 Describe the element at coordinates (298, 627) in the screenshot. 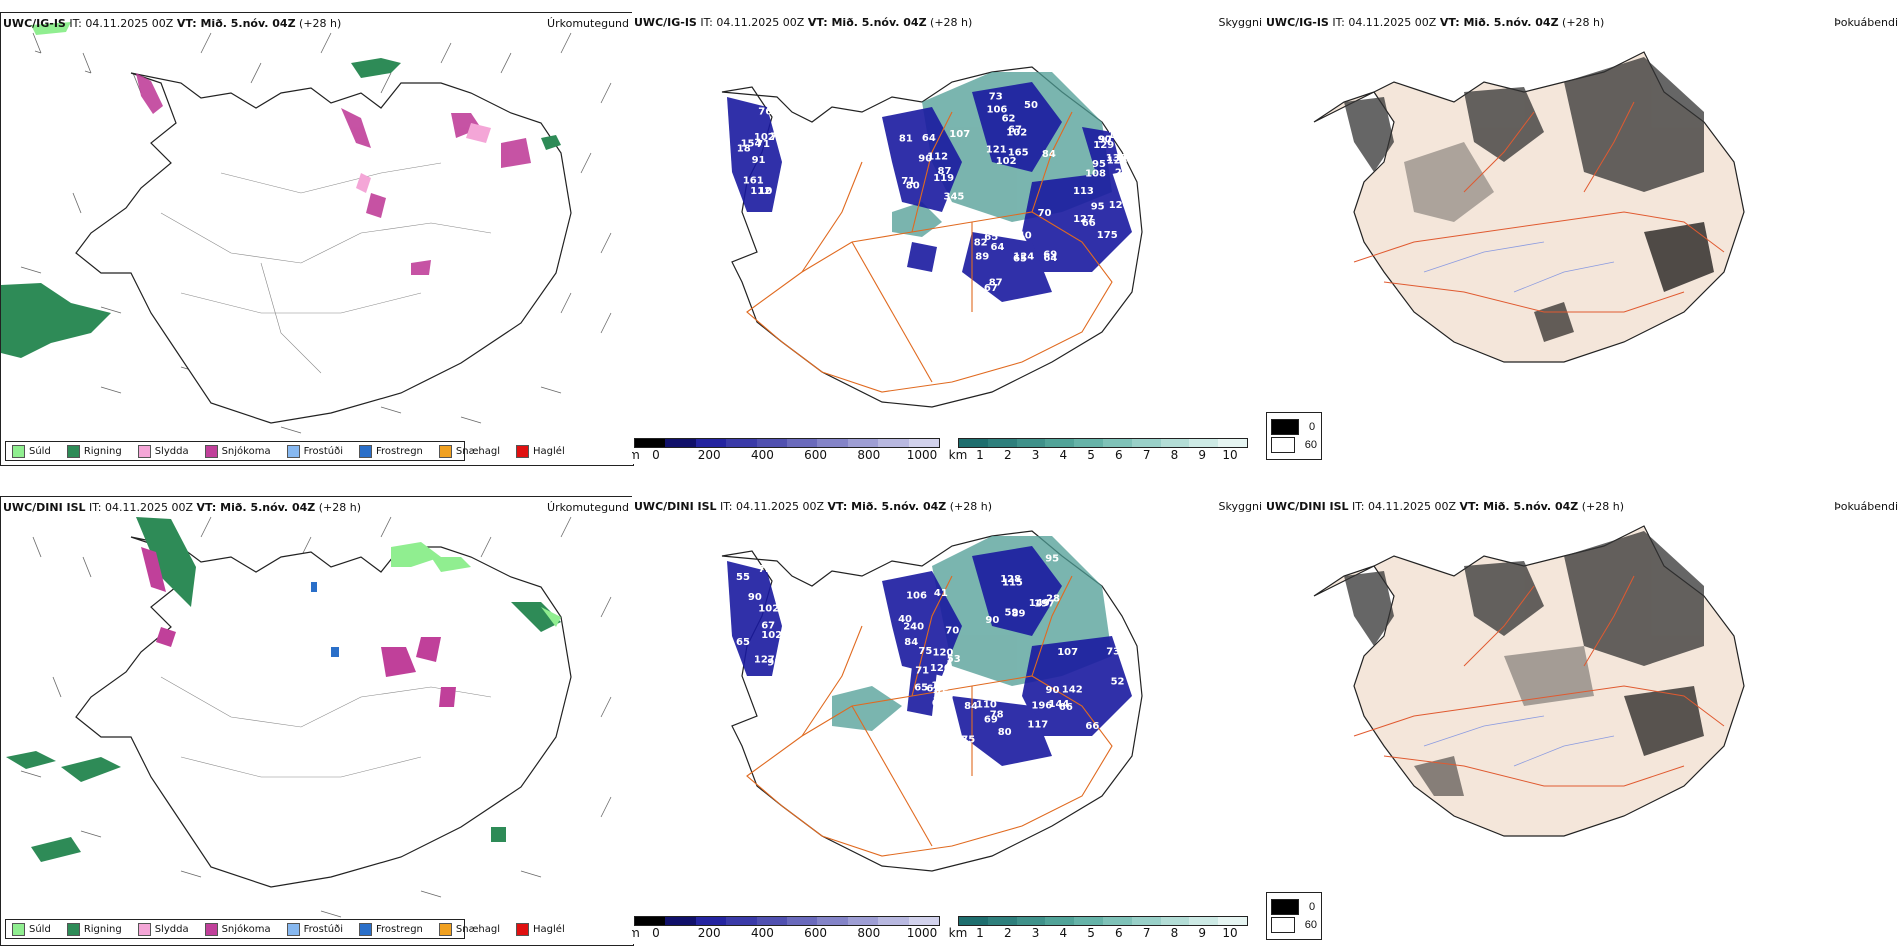

I see `snow-areas` at that location.